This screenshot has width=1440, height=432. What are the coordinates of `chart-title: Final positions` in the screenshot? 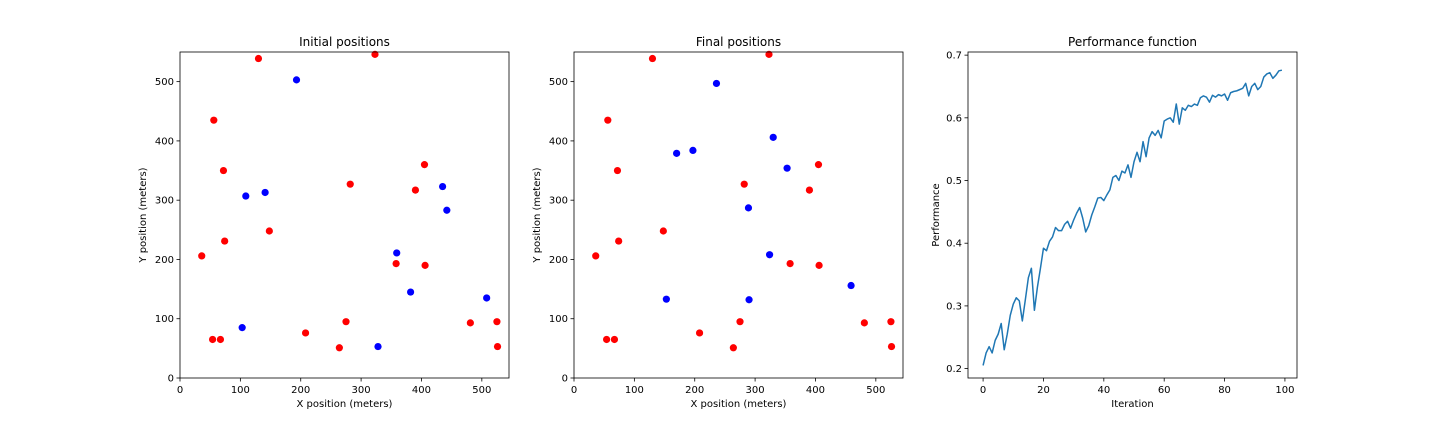 It's located at (738, 42).